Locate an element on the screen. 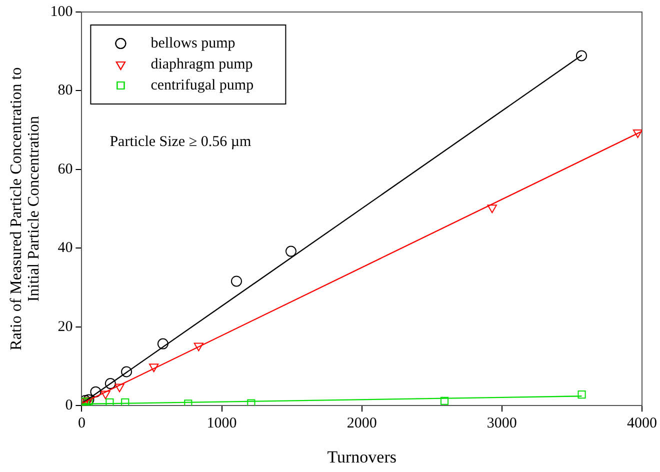 This screenshot has height=472, width=660. x-tick-label: 3000 is located at coordinates (501, 424).